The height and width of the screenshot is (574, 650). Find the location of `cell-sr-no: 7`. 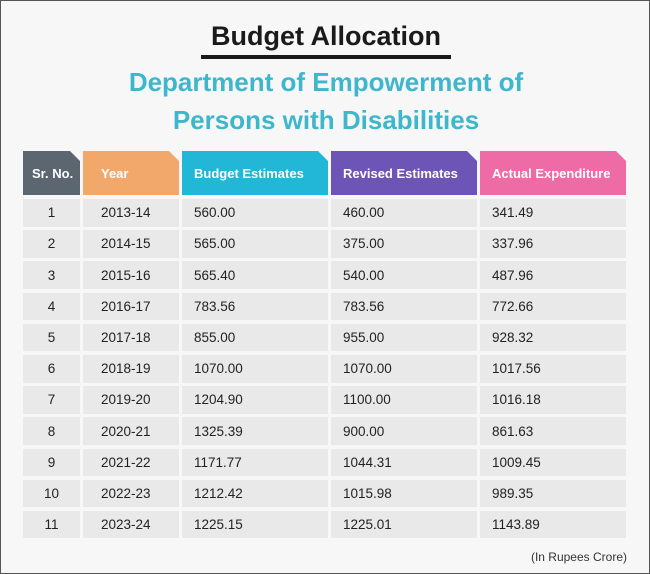

cell-sr-no: 7 is located at coordinates (51, 400).